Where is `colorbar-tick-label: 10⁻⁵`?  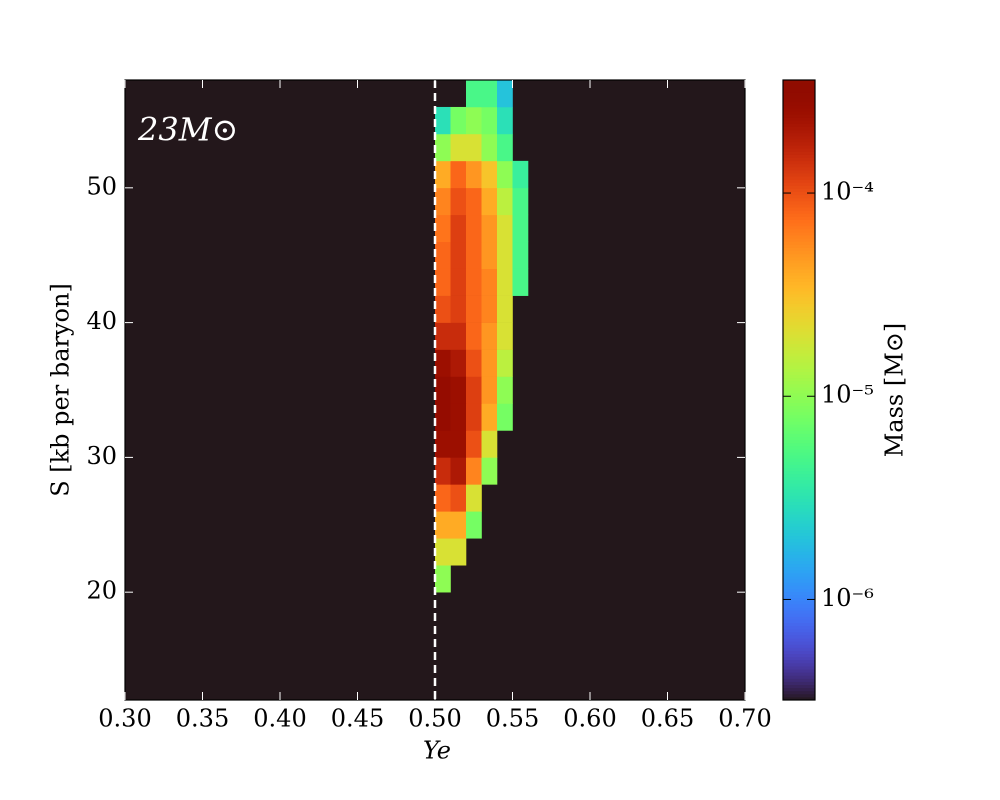
colorbar-tick-label: 10⁻⁵ is located at coordinates (847, 395).